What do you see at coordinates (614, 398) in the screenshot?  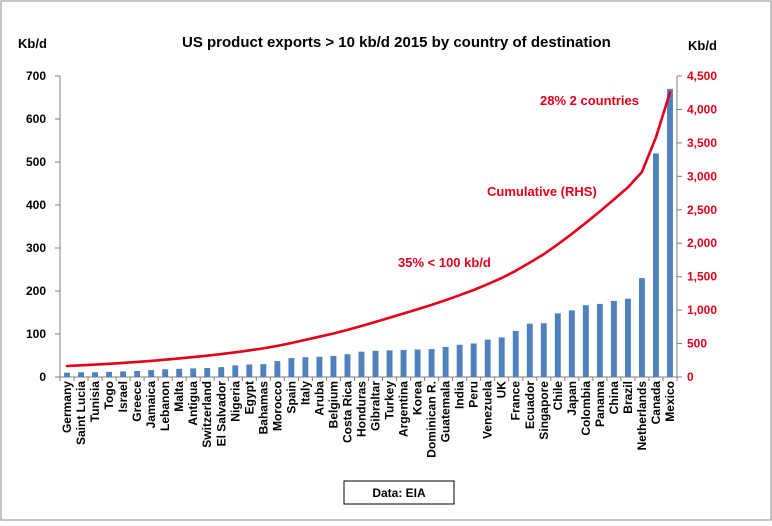 I see `x-tick-label: China` at bounding box center [614, 398].